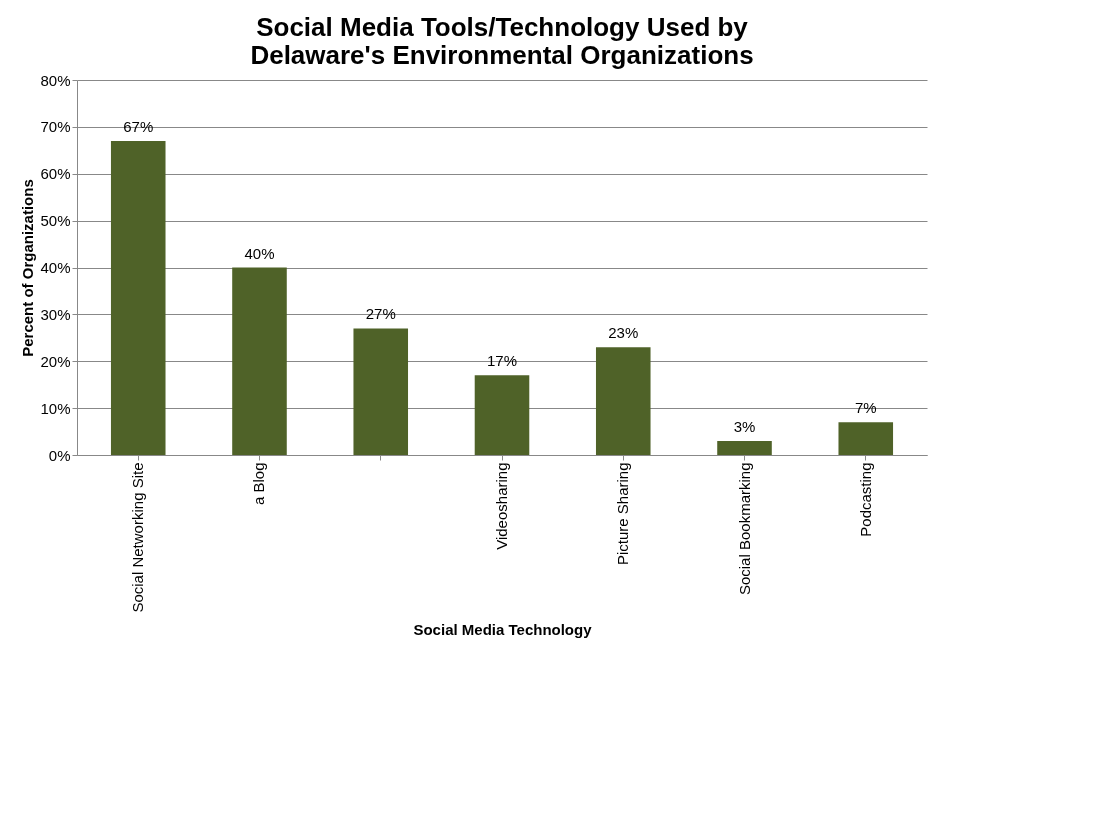 This screenshot has width=1096, height=813. Describe the element at coordinates (55, 221) in the screenshot. I see `y-tick-label: 50%` at that location.